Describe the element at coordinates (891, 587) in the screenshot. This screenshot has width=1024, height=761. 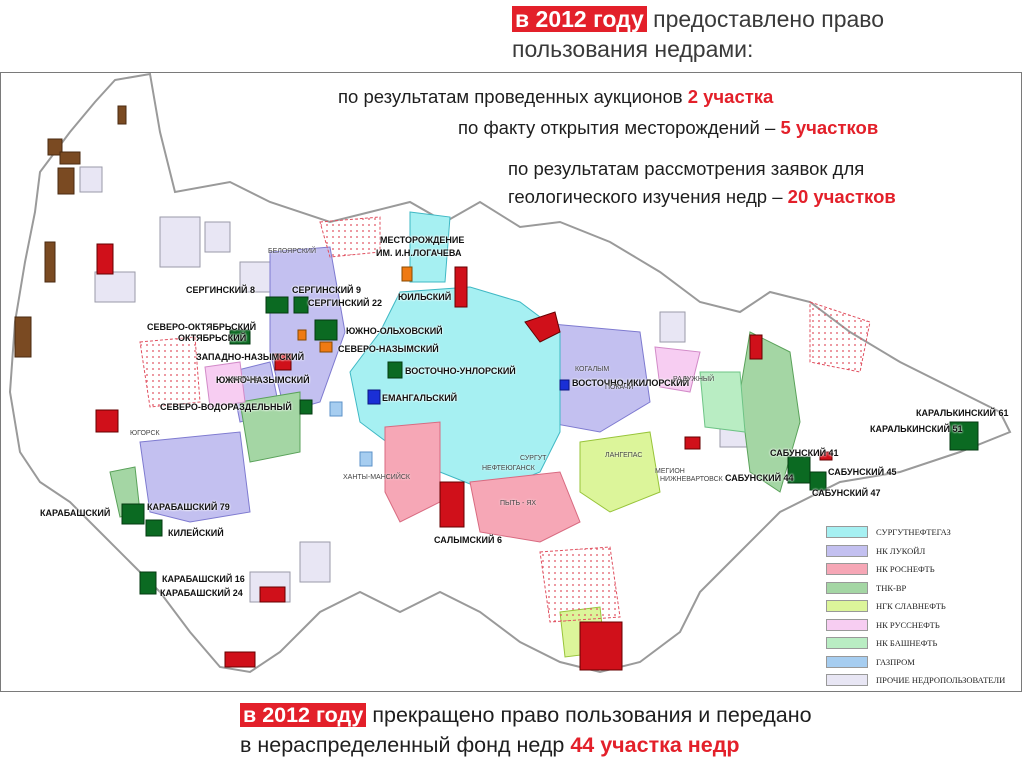
I see `legend-label: ТНК-ВР` at that location.